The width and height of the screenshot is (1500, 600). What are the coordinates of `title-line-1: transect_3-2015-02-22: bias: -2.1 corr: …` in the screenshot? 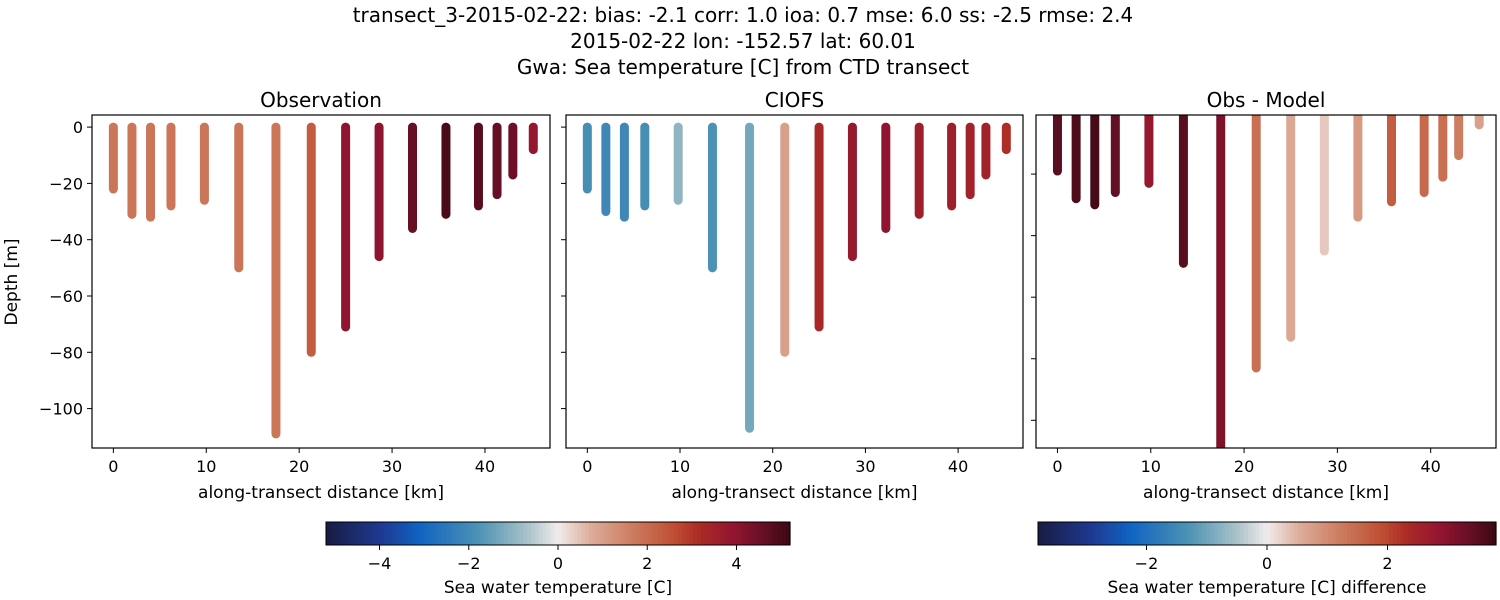 It's located at (743, 15).